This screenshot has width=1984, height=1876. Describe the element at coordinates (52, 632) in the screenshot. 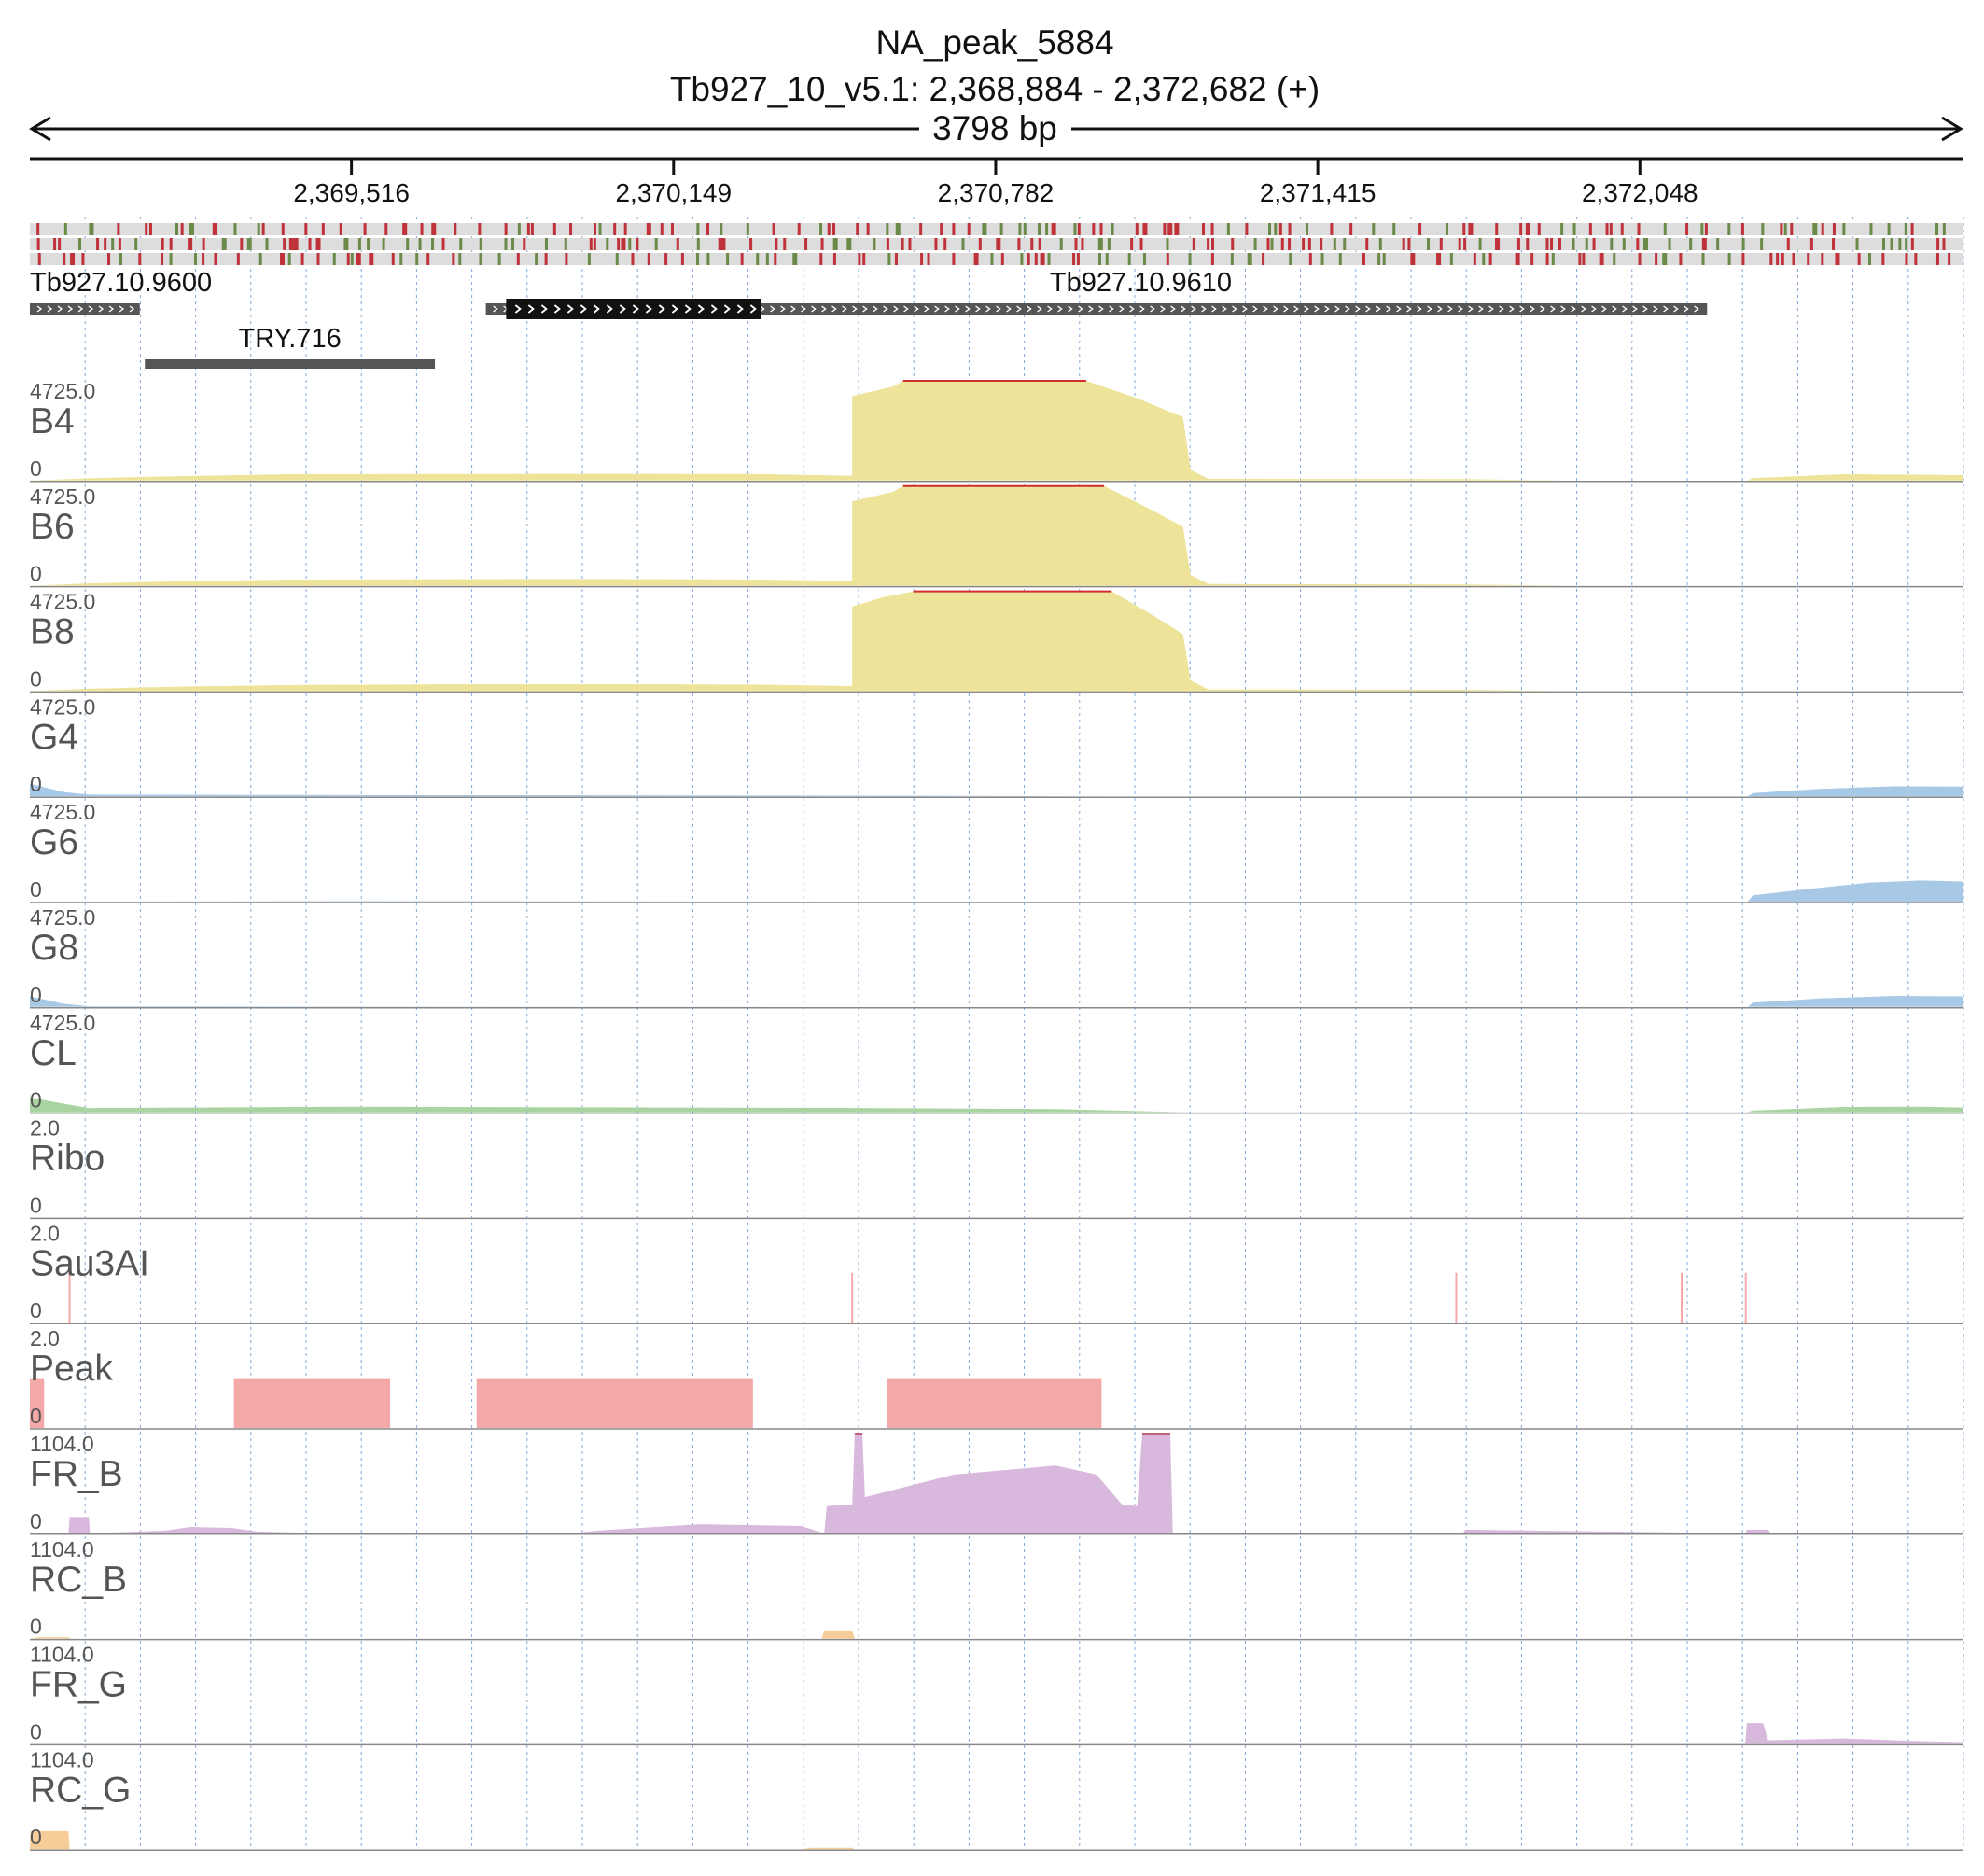

I see `track-name: B8` at that location.